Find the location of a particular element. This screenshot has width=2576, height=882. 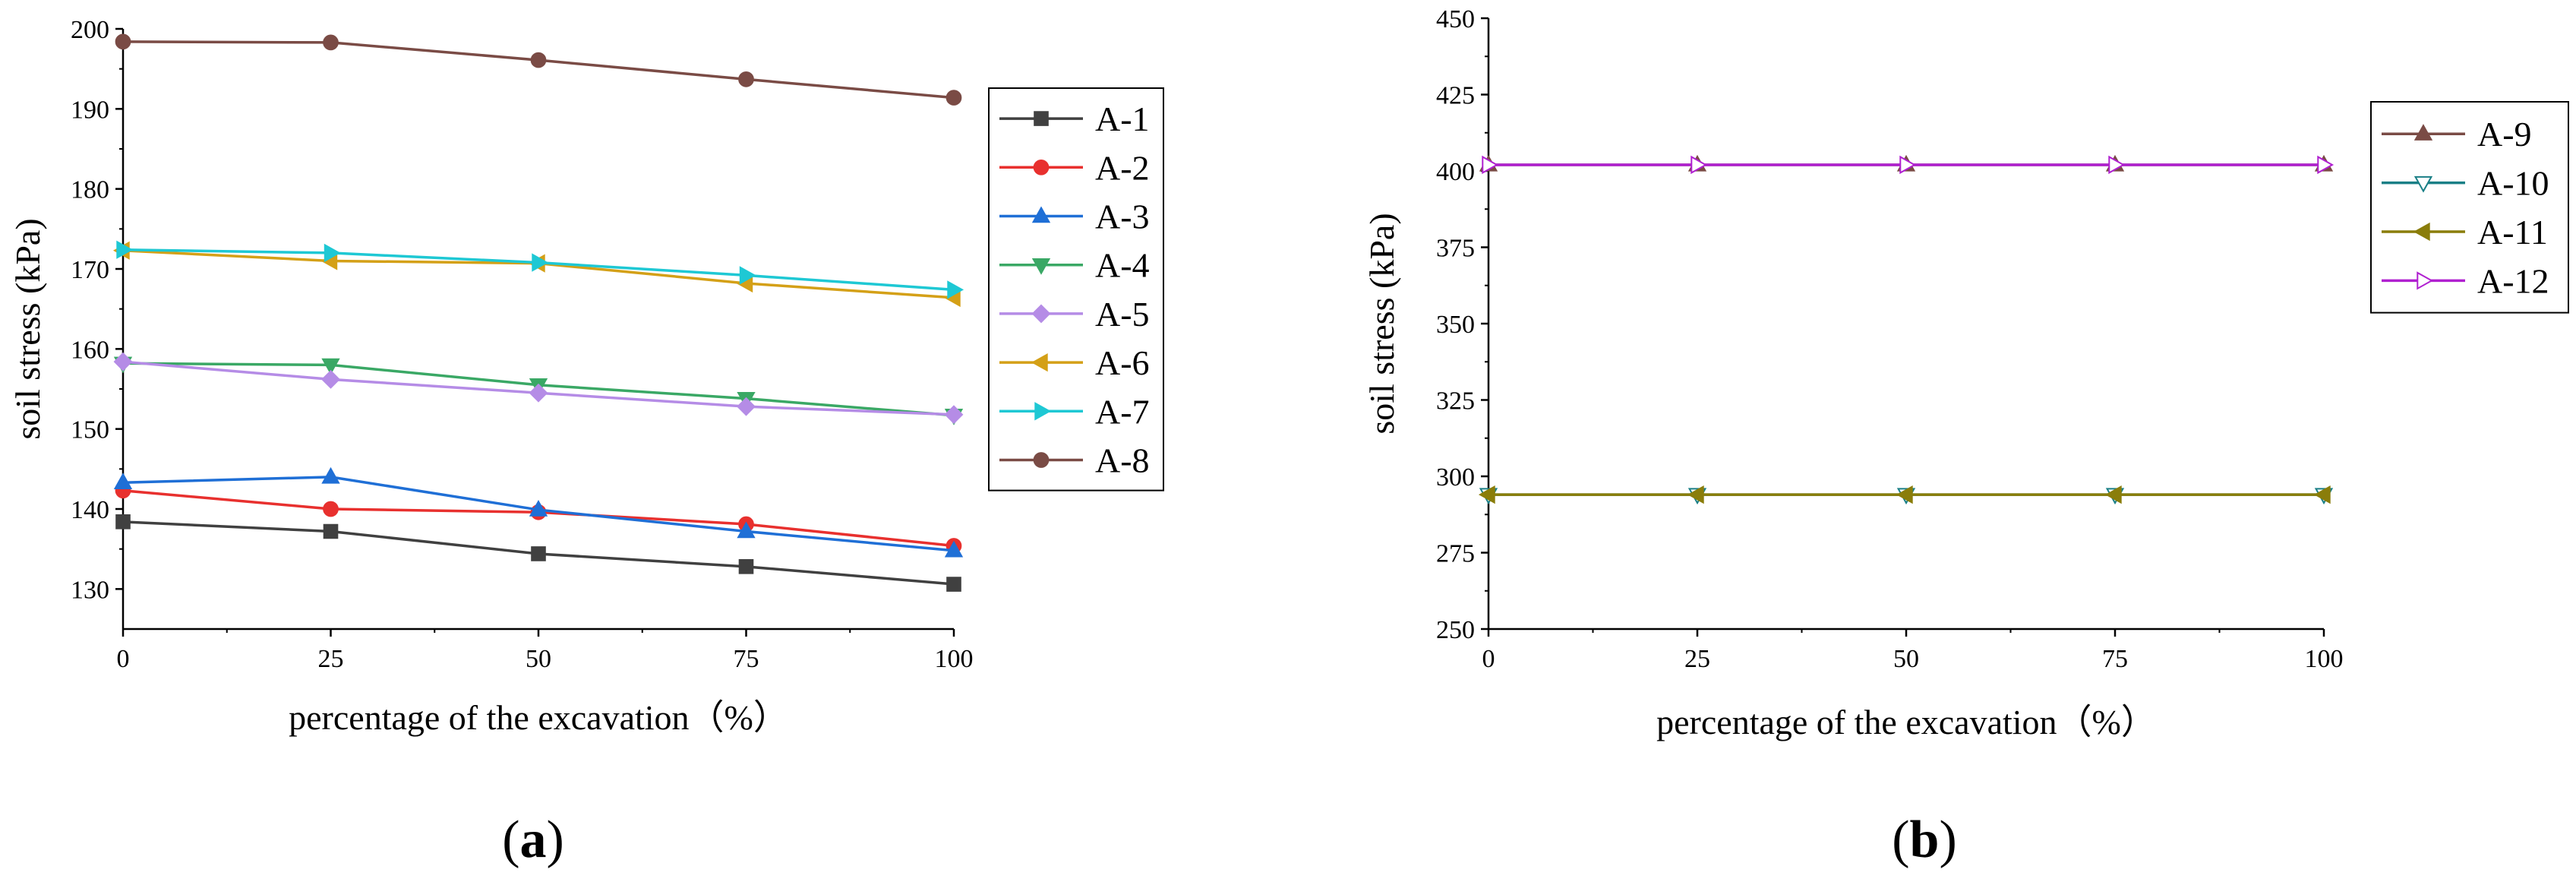

legend-label: A-3 is located at coordinates (1122, 217).